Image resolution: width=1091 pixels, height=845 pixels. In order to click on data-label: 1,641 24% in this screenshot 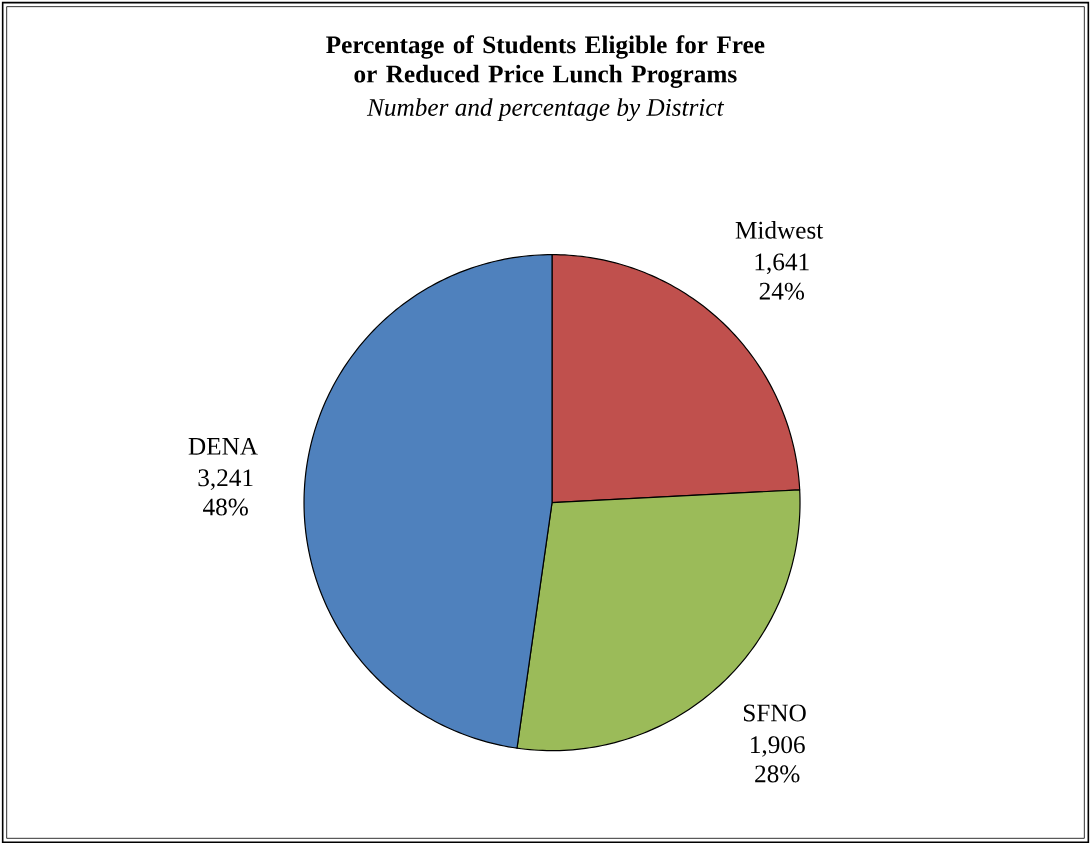, I will do `click(782, 276)`.